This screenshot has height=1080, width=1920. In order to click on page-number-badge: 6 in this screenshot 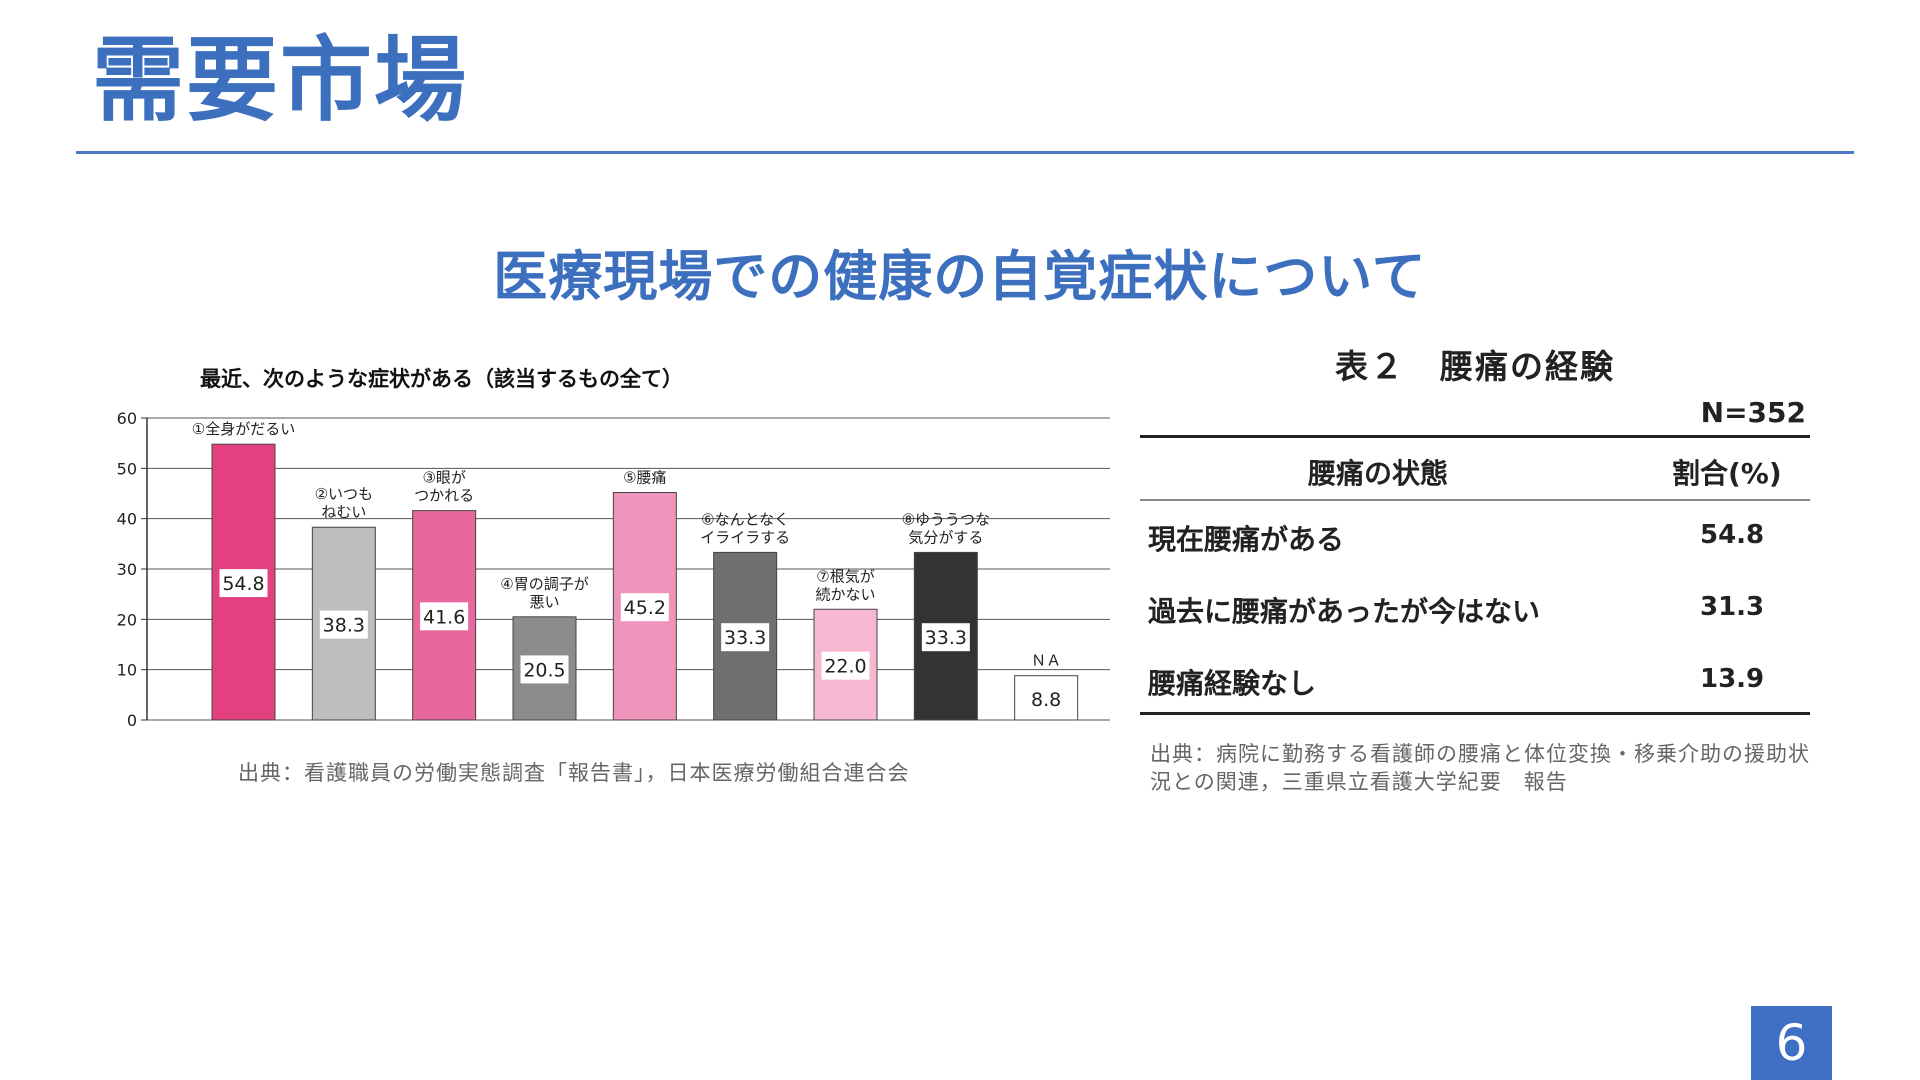, I will do `click(1791, 1043)`.